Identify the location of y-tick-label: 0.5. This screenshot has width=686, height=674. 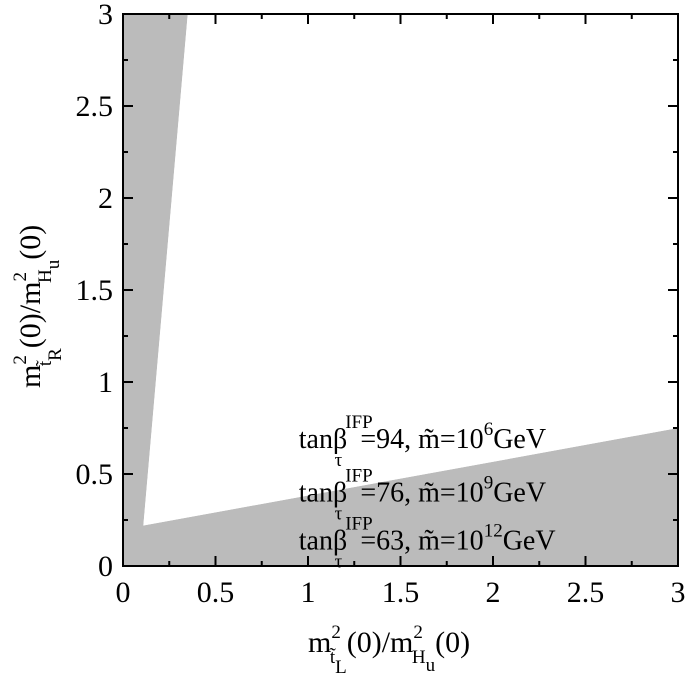
(95, 474).